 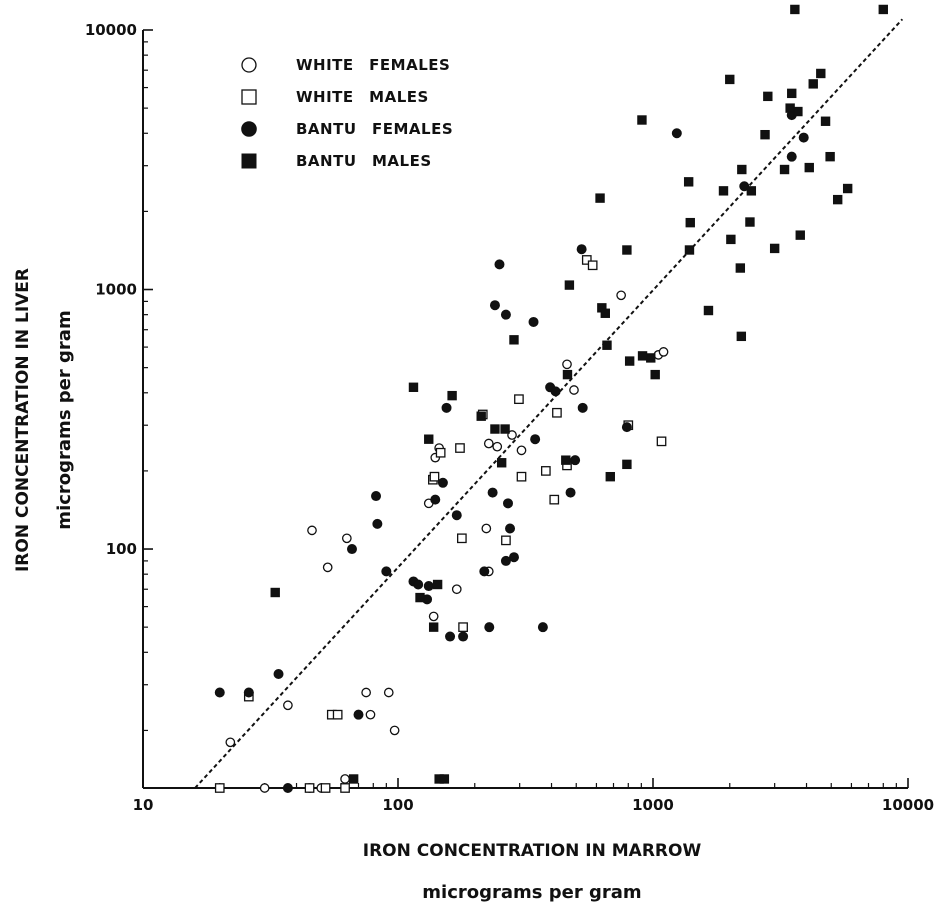 What do you see at coordinates (364, 161) in the screenshot?
I see `legend-label: BANTU MALES` at bounding box center [364, 161].